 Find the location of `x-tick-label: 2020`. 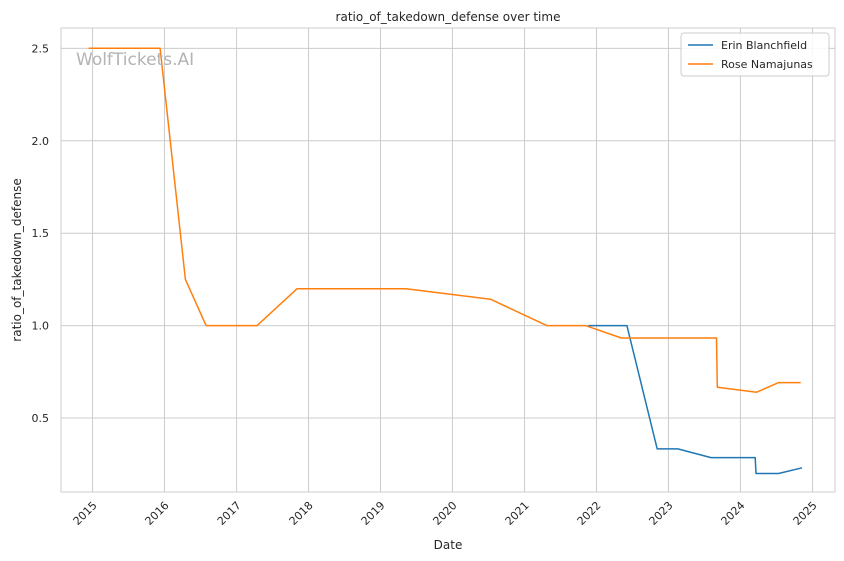

x-tick-label: 2020 is located at coordinates (445, 513).